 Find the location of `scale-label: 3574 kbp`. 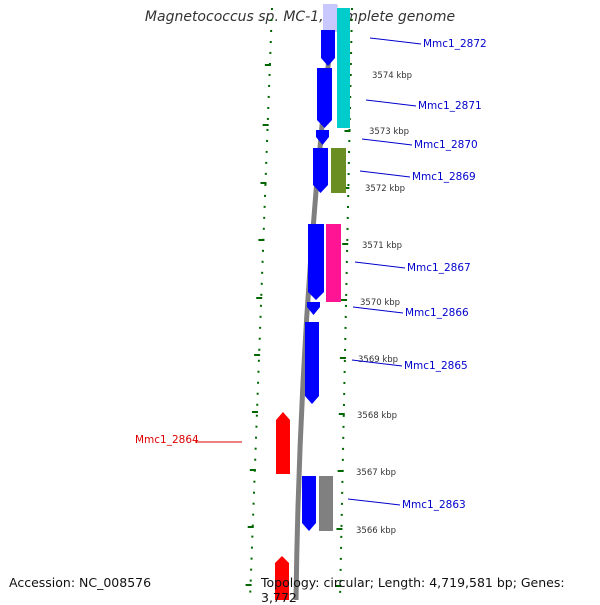

scale-label: 3574 kbp is located at coordinates (392, 76).